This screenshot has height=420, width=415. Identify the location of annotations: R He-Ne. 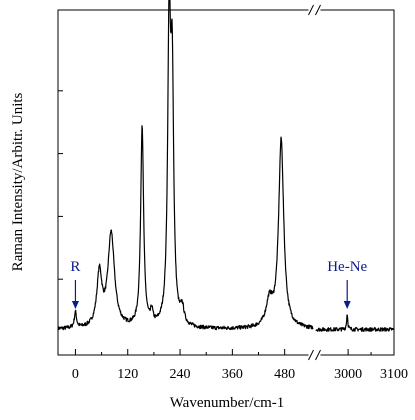
(219, 284).